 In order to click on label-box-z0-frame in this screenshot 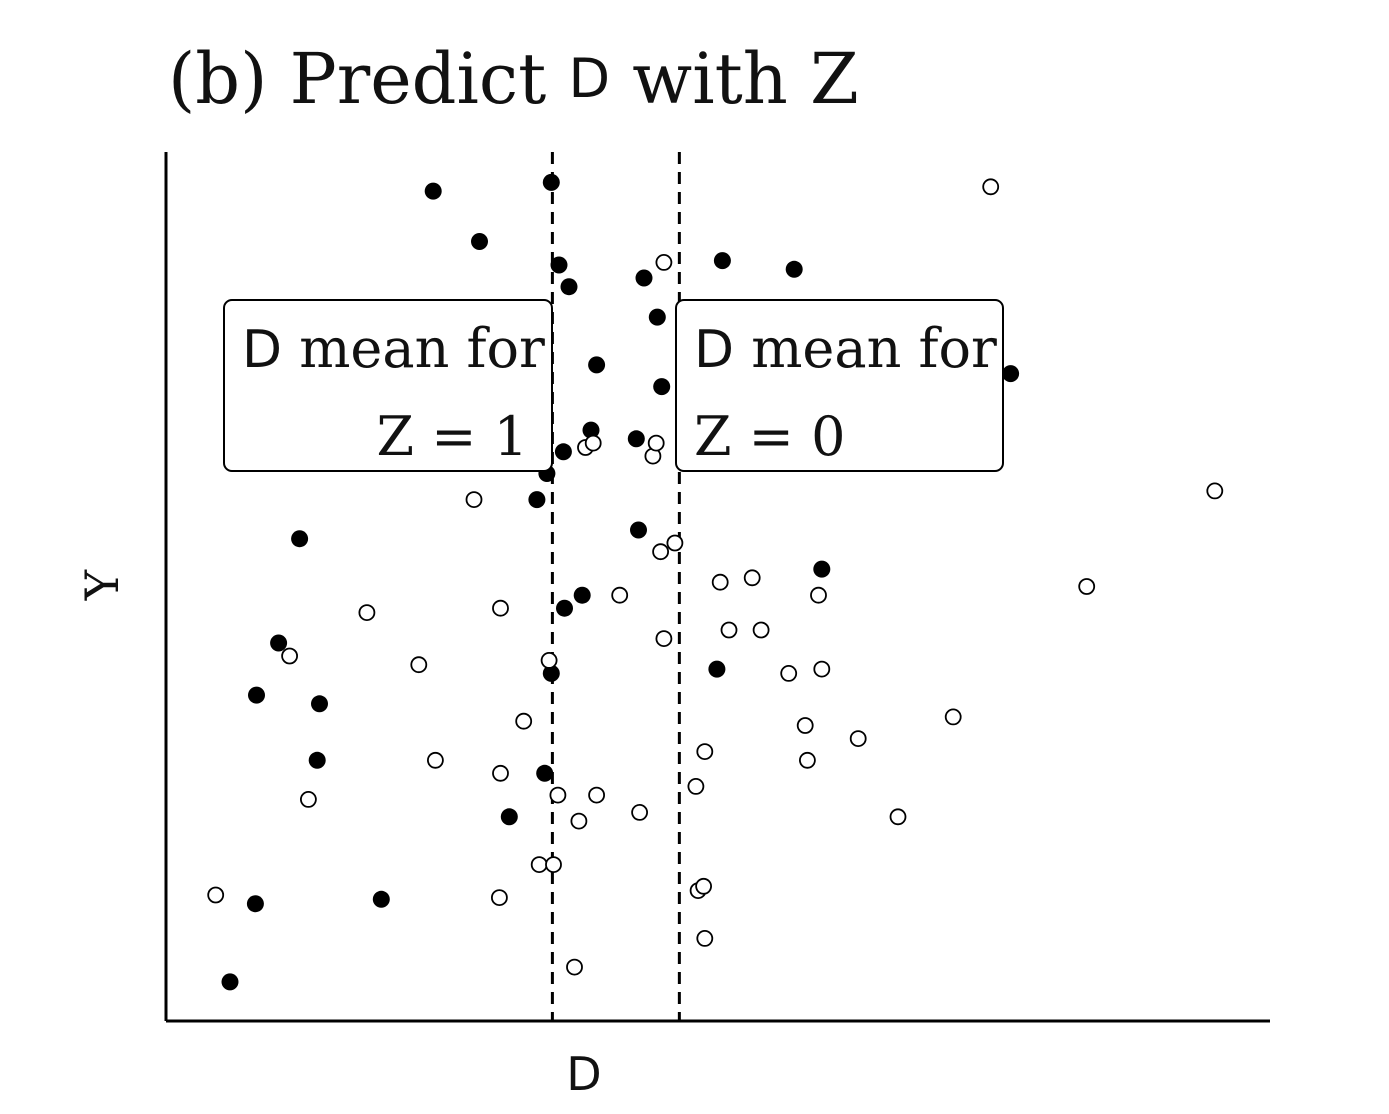, I will do `click(839, 385)`.